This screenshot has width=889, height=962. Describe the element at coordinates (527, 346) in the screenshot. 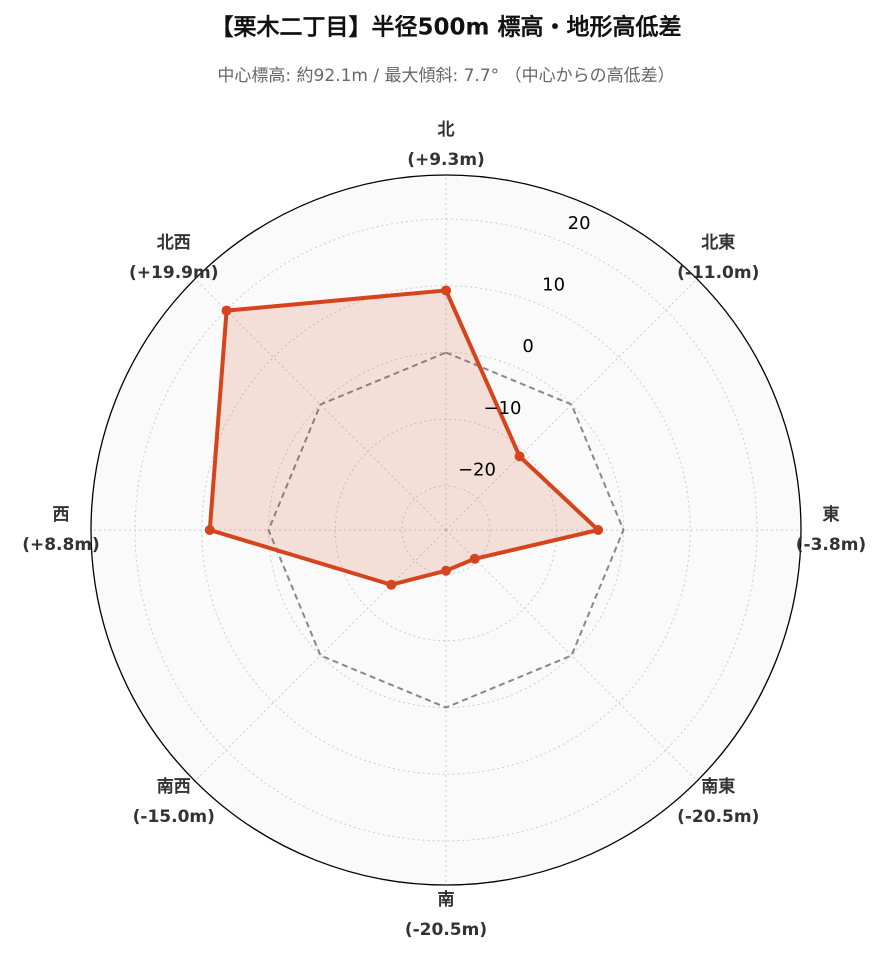

I see `y-tick-label: 0` at that location.